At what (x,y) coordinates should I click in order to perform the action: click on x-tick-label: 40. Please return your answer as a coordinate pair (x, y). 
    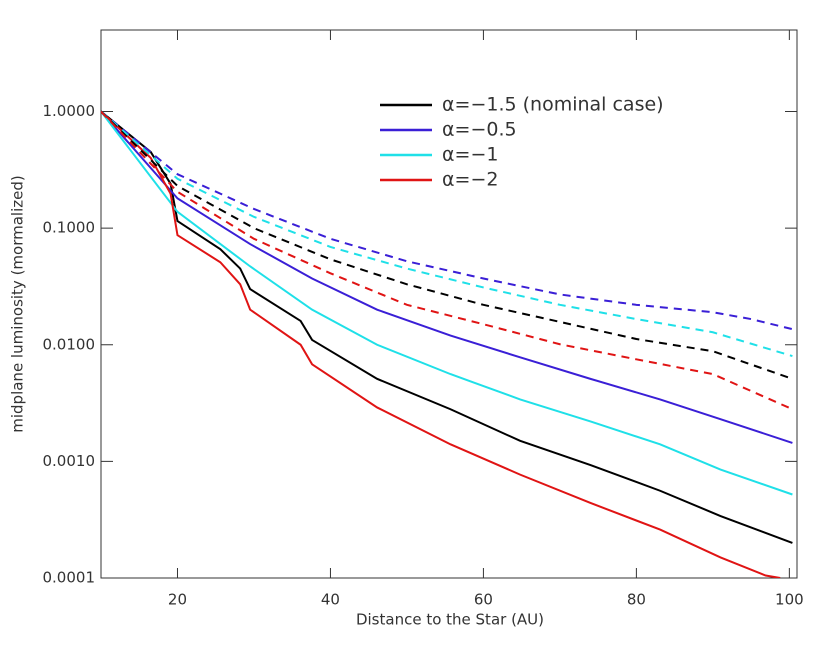
    Looking at the image, I should click on (330, 600).